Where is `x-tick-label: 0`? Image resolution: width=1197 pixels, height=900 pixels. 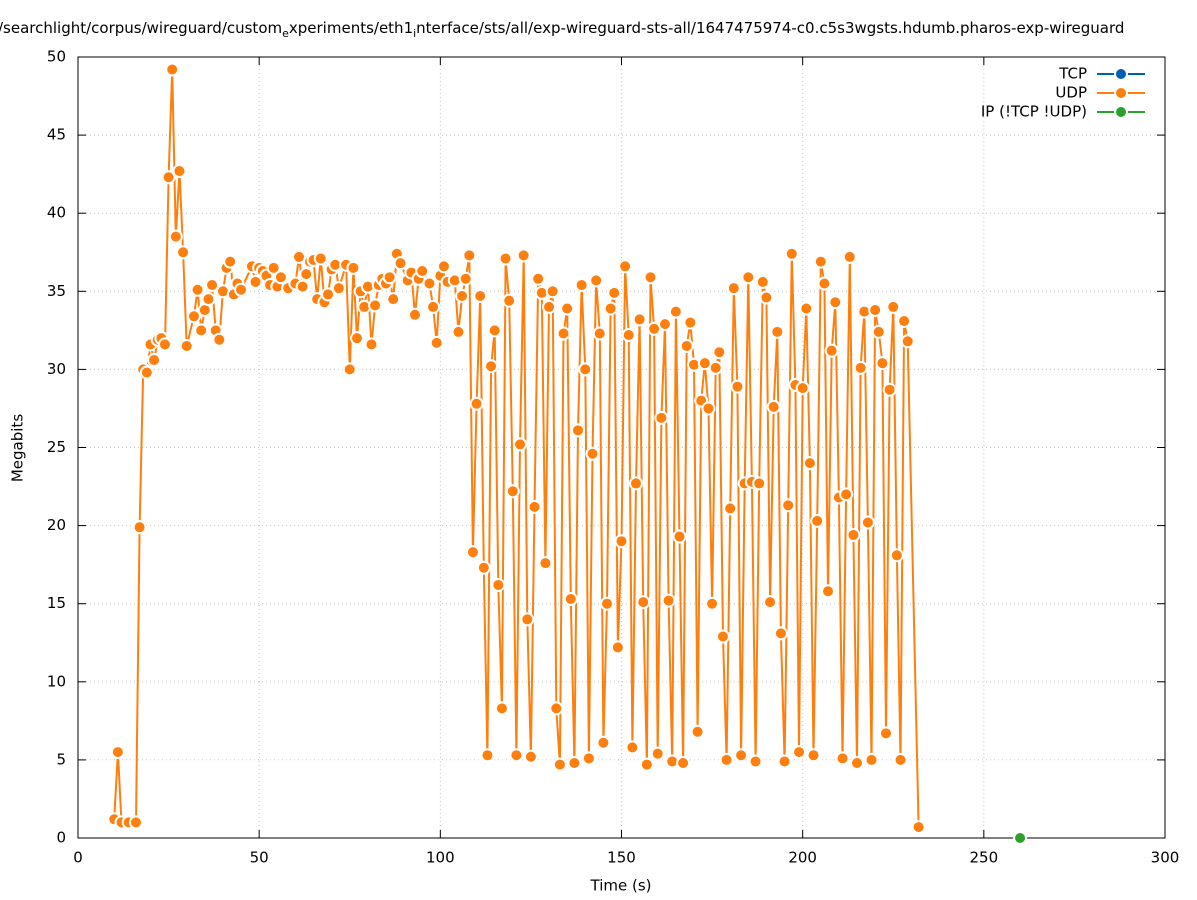 x-tick-label: 0 is located at coordinates (78, 858).